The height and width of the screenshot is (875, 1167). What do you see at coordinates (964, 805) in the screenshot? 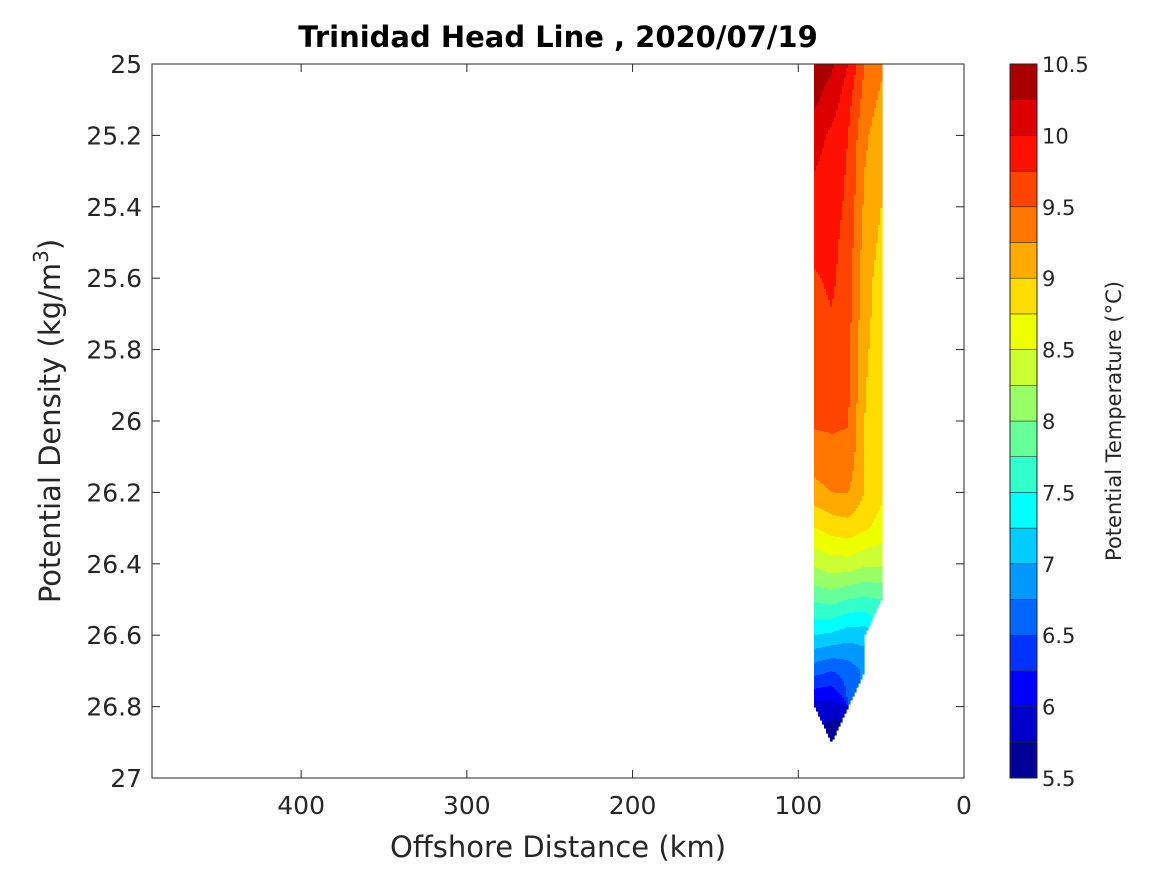
I see `x-tick-label: 0` at bounding box center [964, 805].